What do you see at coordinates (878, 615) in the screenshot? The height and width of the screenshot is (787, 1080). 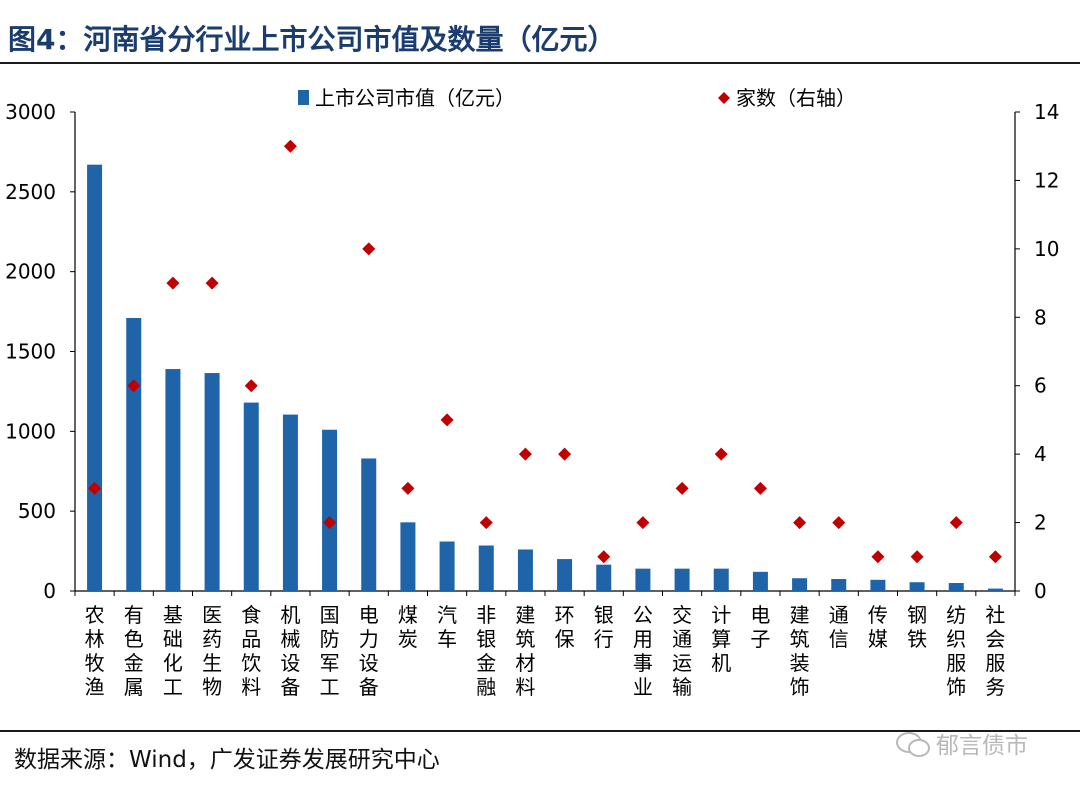 I see `category-label-char: 传` at bounding box center [878, 615].